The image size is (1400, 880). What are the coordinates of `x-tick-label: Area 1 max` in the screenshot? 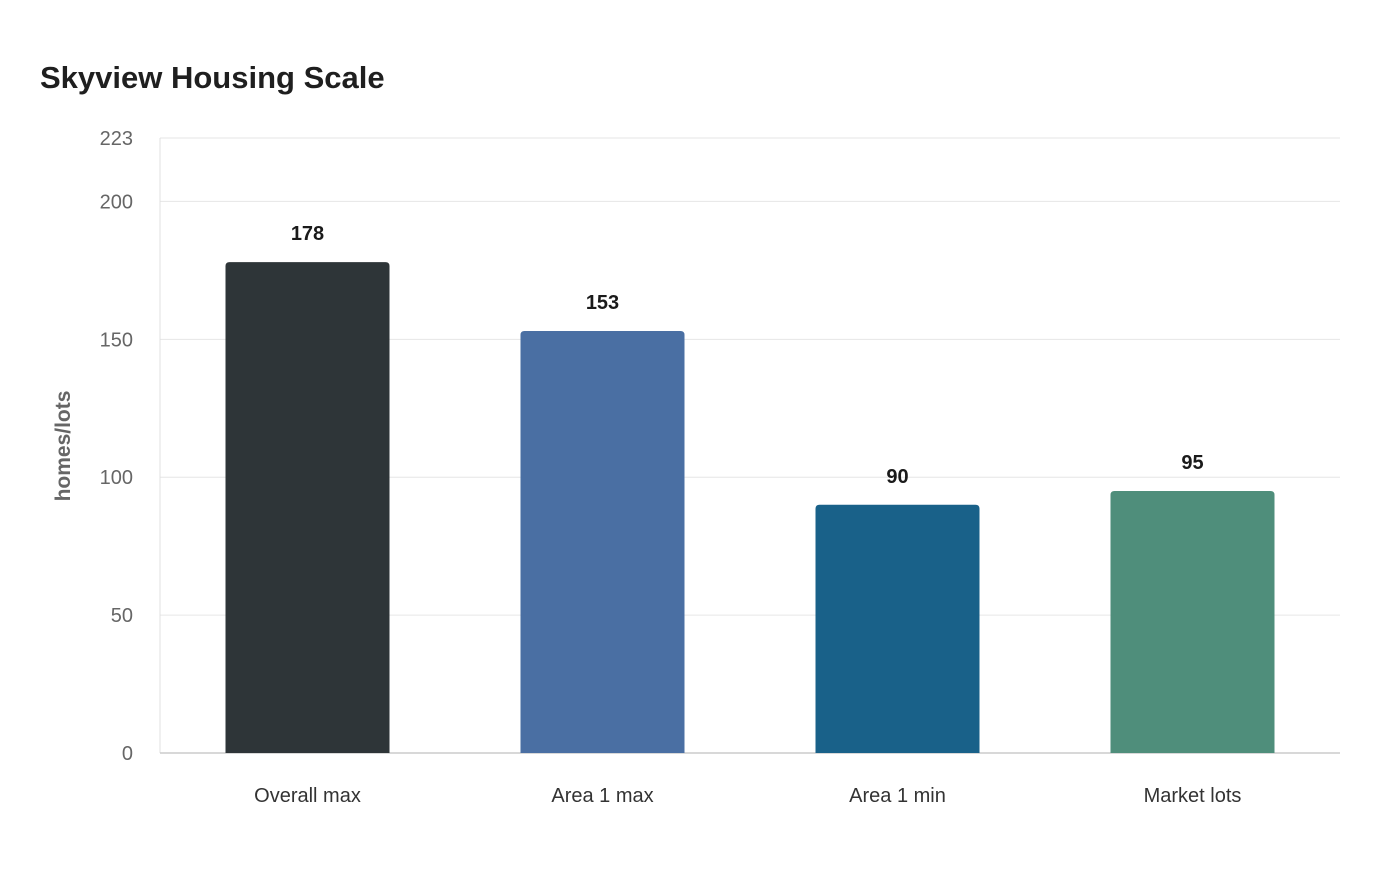 It's located at (602, 796).